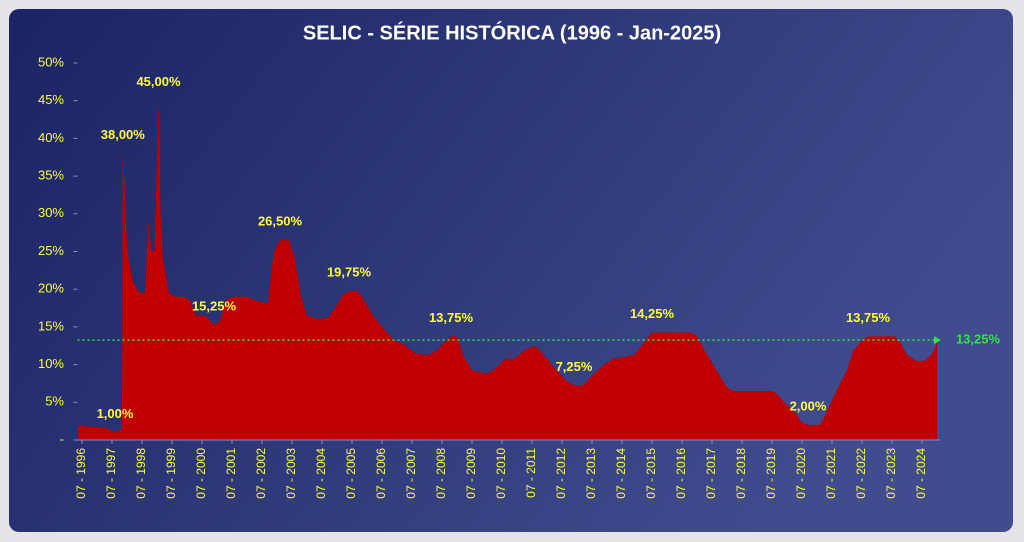 The width and height of the screenshot is (1024, 542). Describe the element at coordinates (261, 473) in the screenshot. I see `x-tick-label: 07 - 2002` at that location.